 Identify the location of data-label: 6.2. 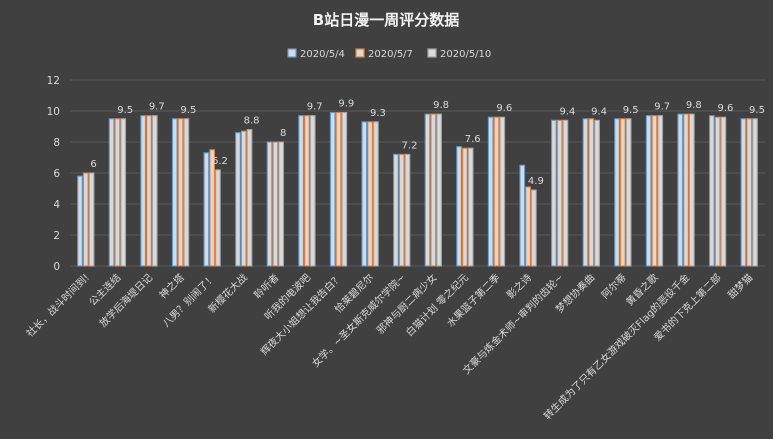
(220, 161).